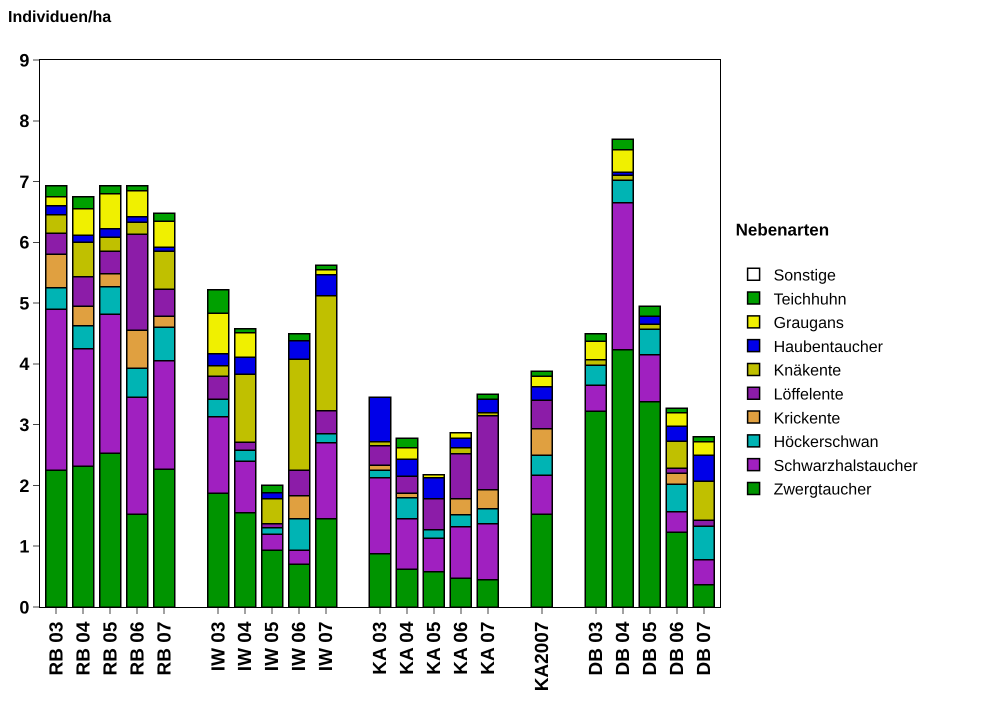 Image resolution: width=997 pixels, height=709 pixels. Describe the element at coordinates (24, 486) in the screenshot. I see `y-tick-label: 2` at that location.